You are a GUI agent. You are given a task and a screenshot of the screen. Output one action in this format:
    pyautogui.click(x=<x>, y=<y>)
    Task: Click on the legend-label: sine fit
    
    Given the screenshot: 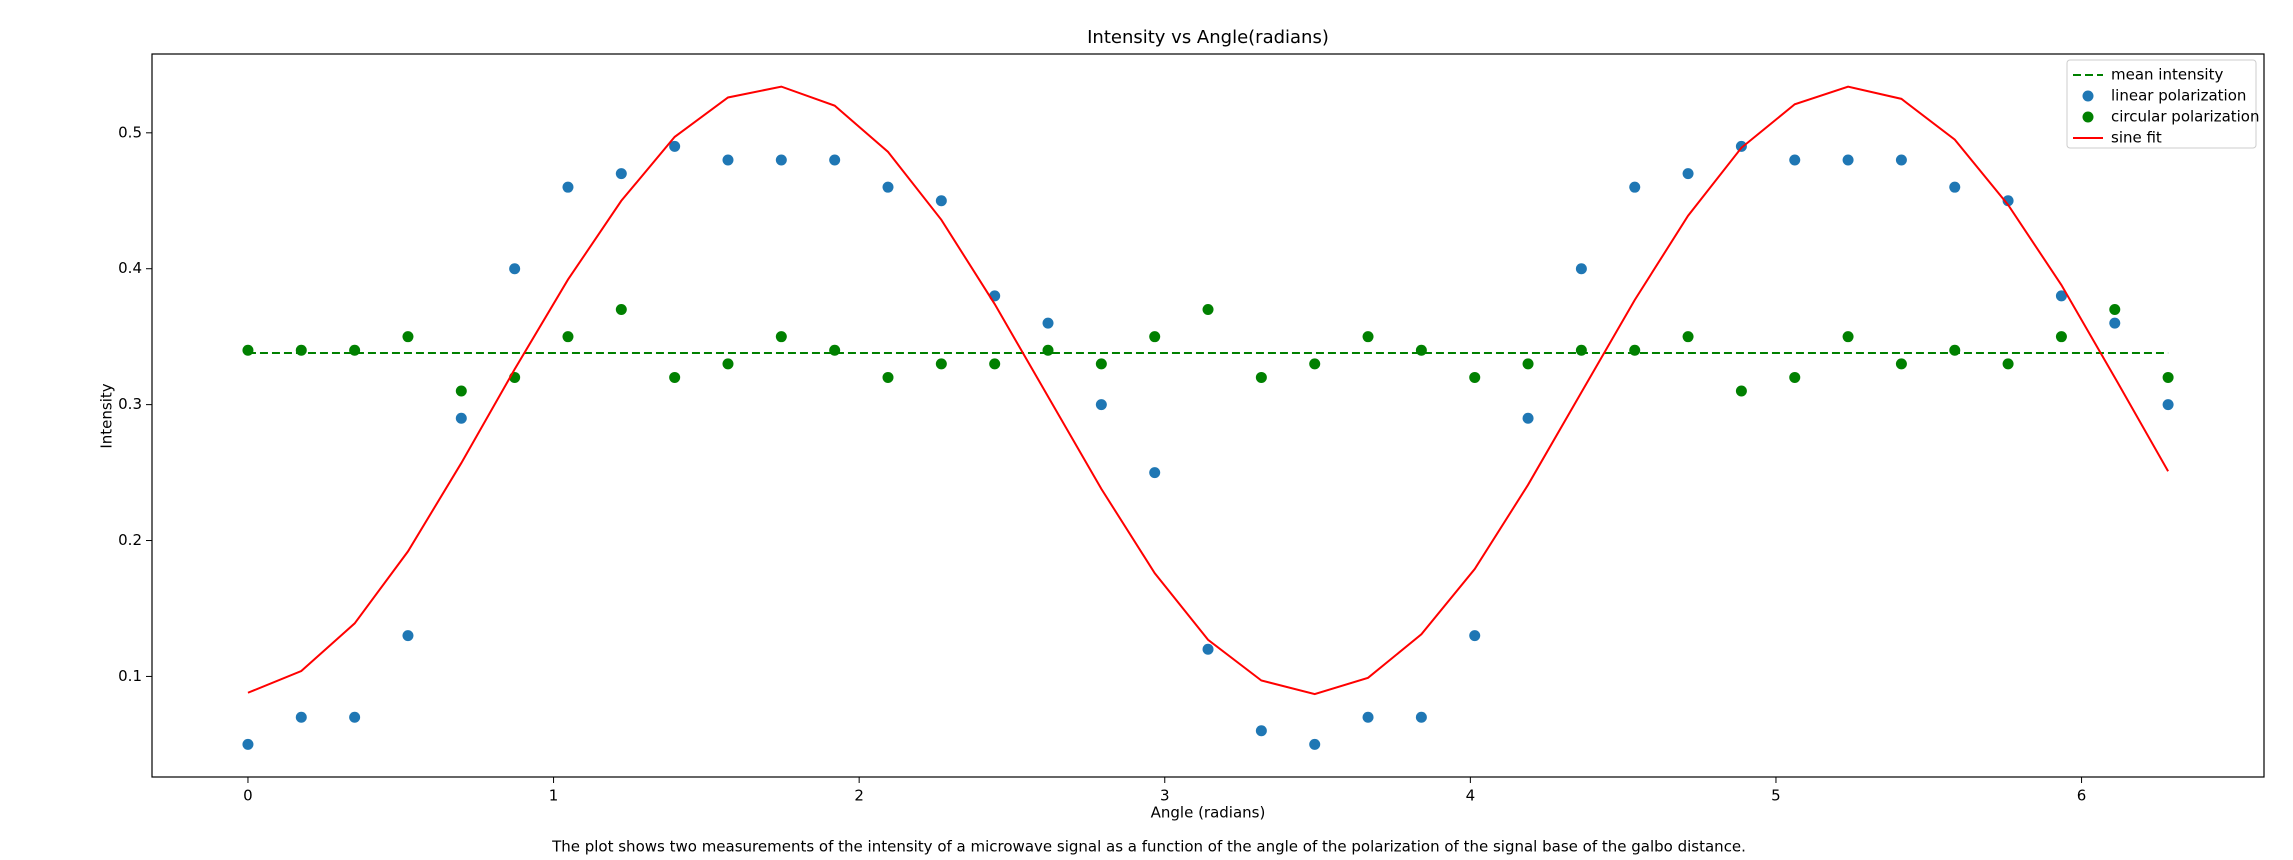 What is the action you would take?
    pyautogui.click(x=2136, y=138)
    